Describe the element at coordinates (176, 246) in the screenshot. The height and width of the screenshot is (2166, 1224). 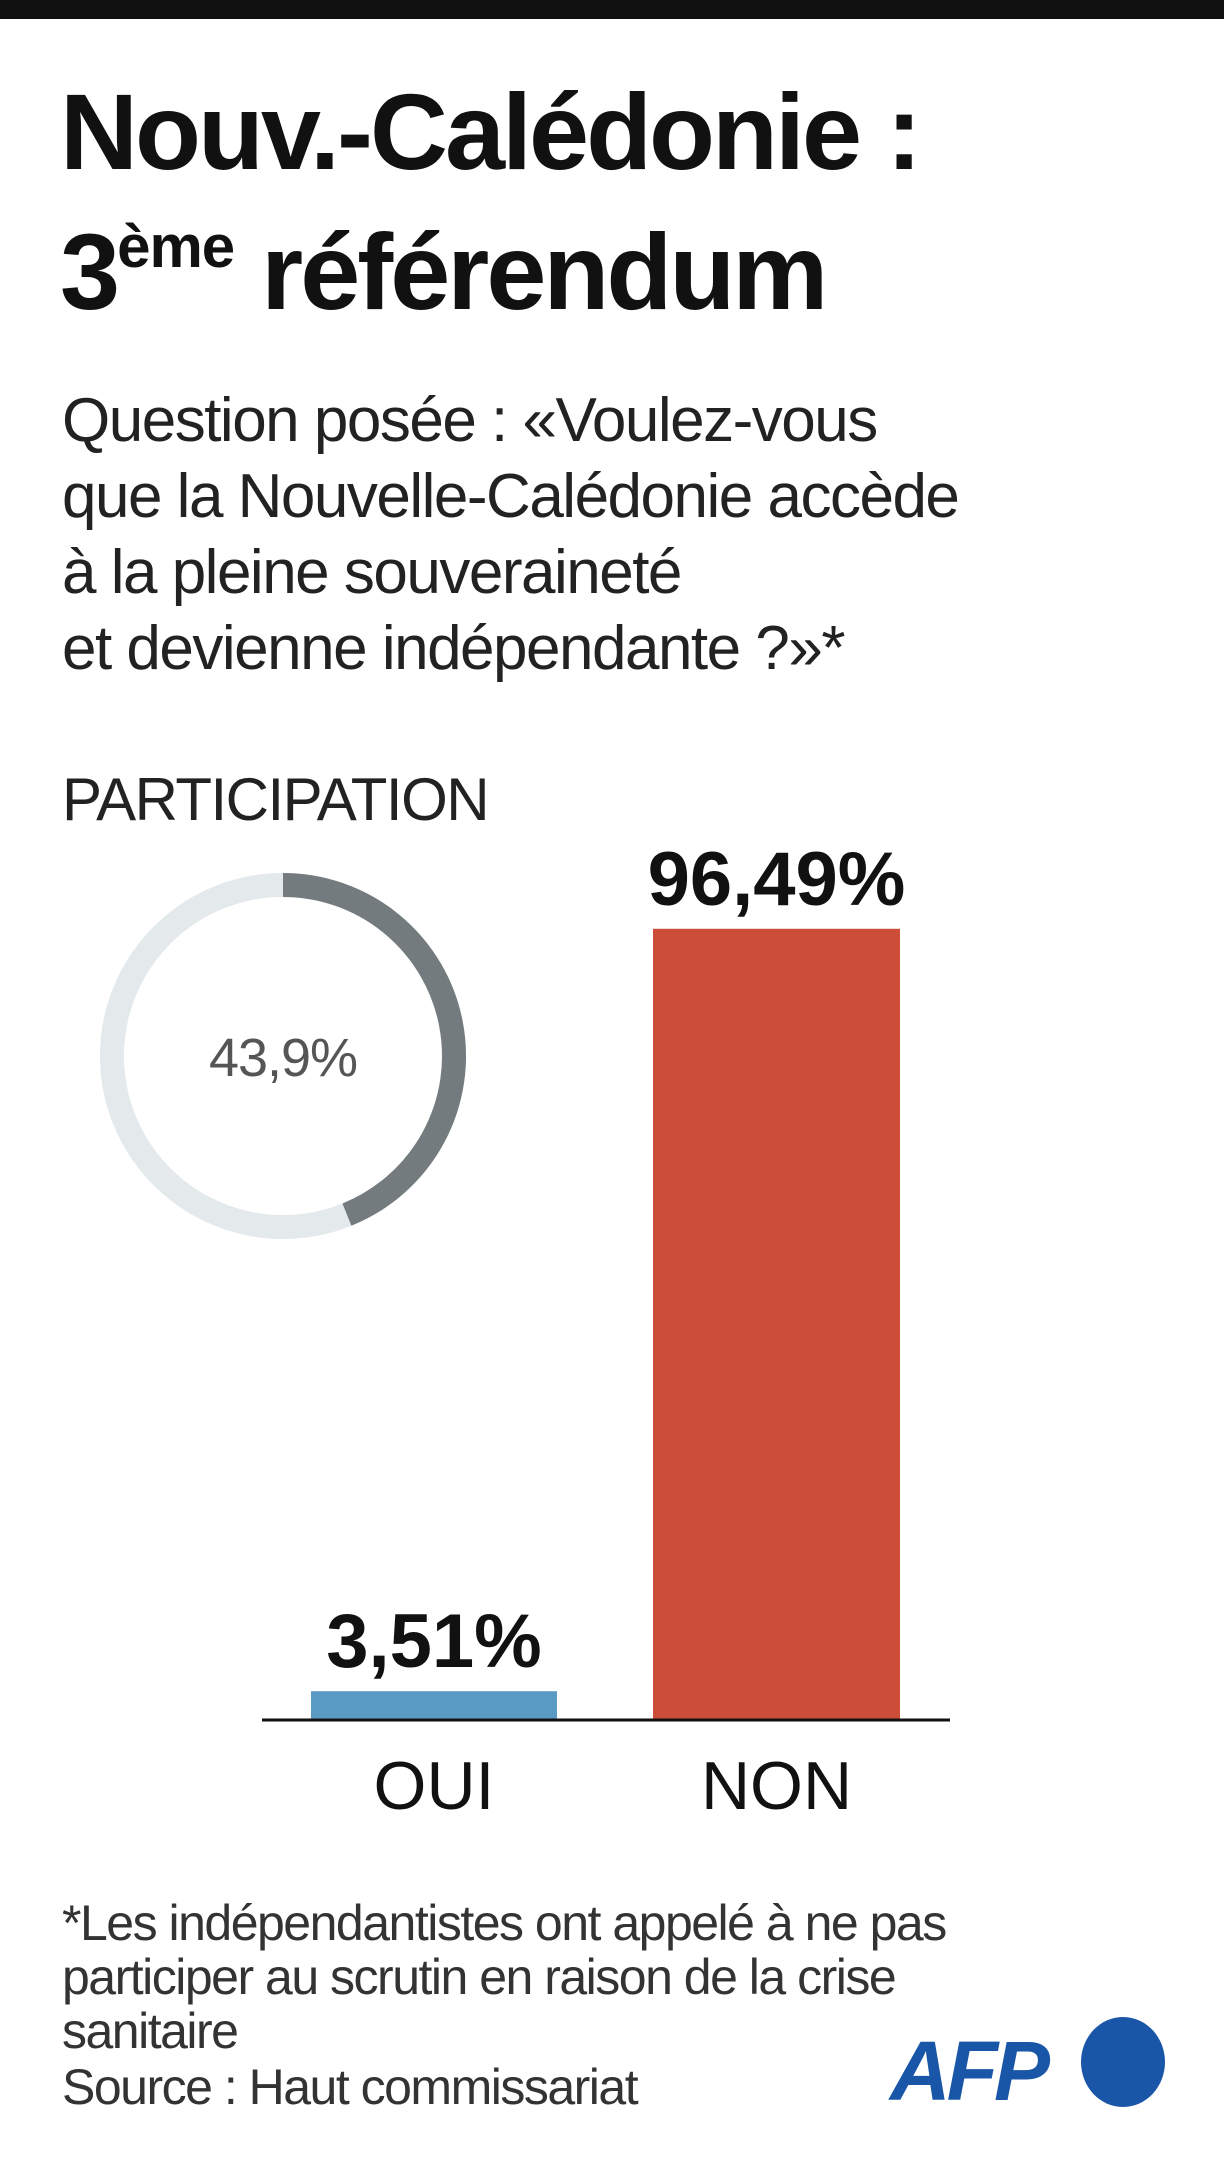
I see `title-superscript: ème` at that location.